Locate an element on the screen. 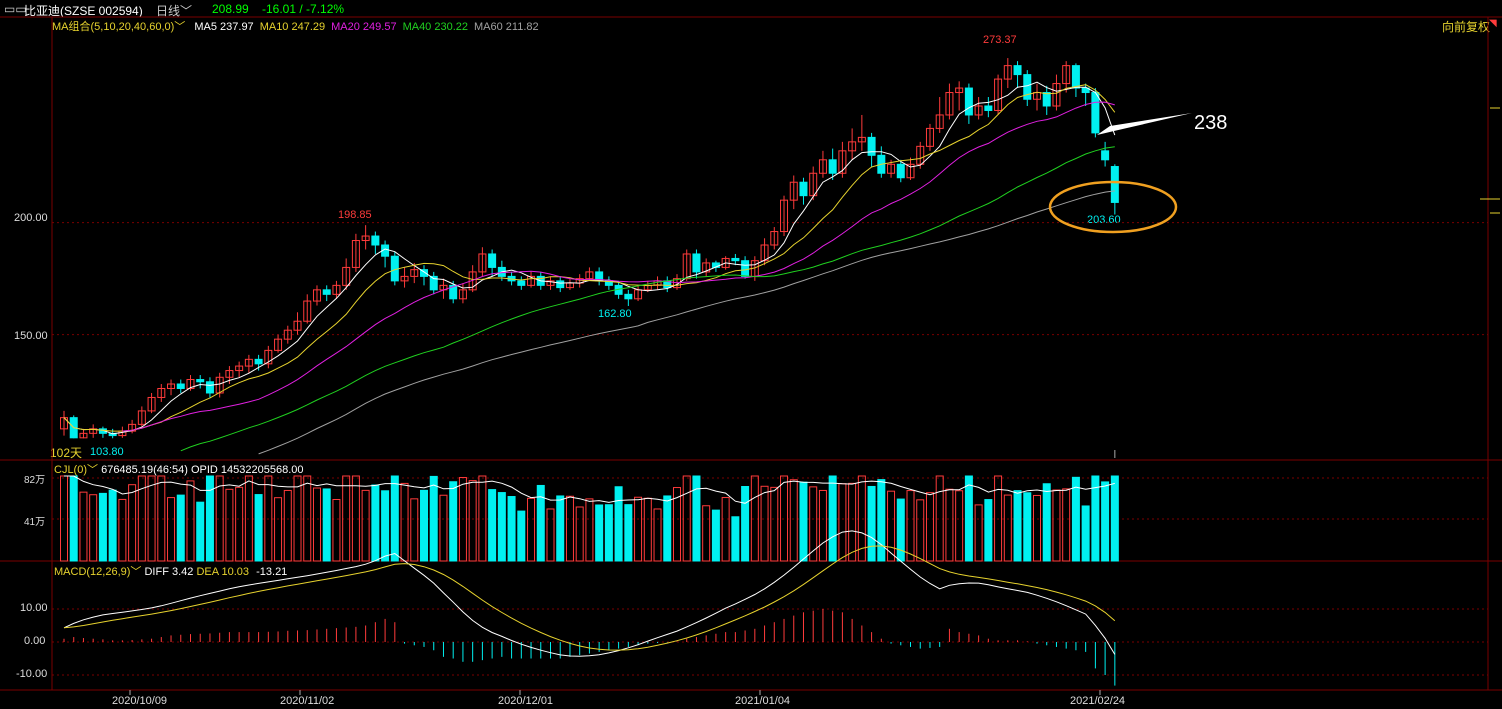 The width and height of the screenshot is (1502, 709). macd-tick-0: 0.00 is located at coordinates (35, 641).